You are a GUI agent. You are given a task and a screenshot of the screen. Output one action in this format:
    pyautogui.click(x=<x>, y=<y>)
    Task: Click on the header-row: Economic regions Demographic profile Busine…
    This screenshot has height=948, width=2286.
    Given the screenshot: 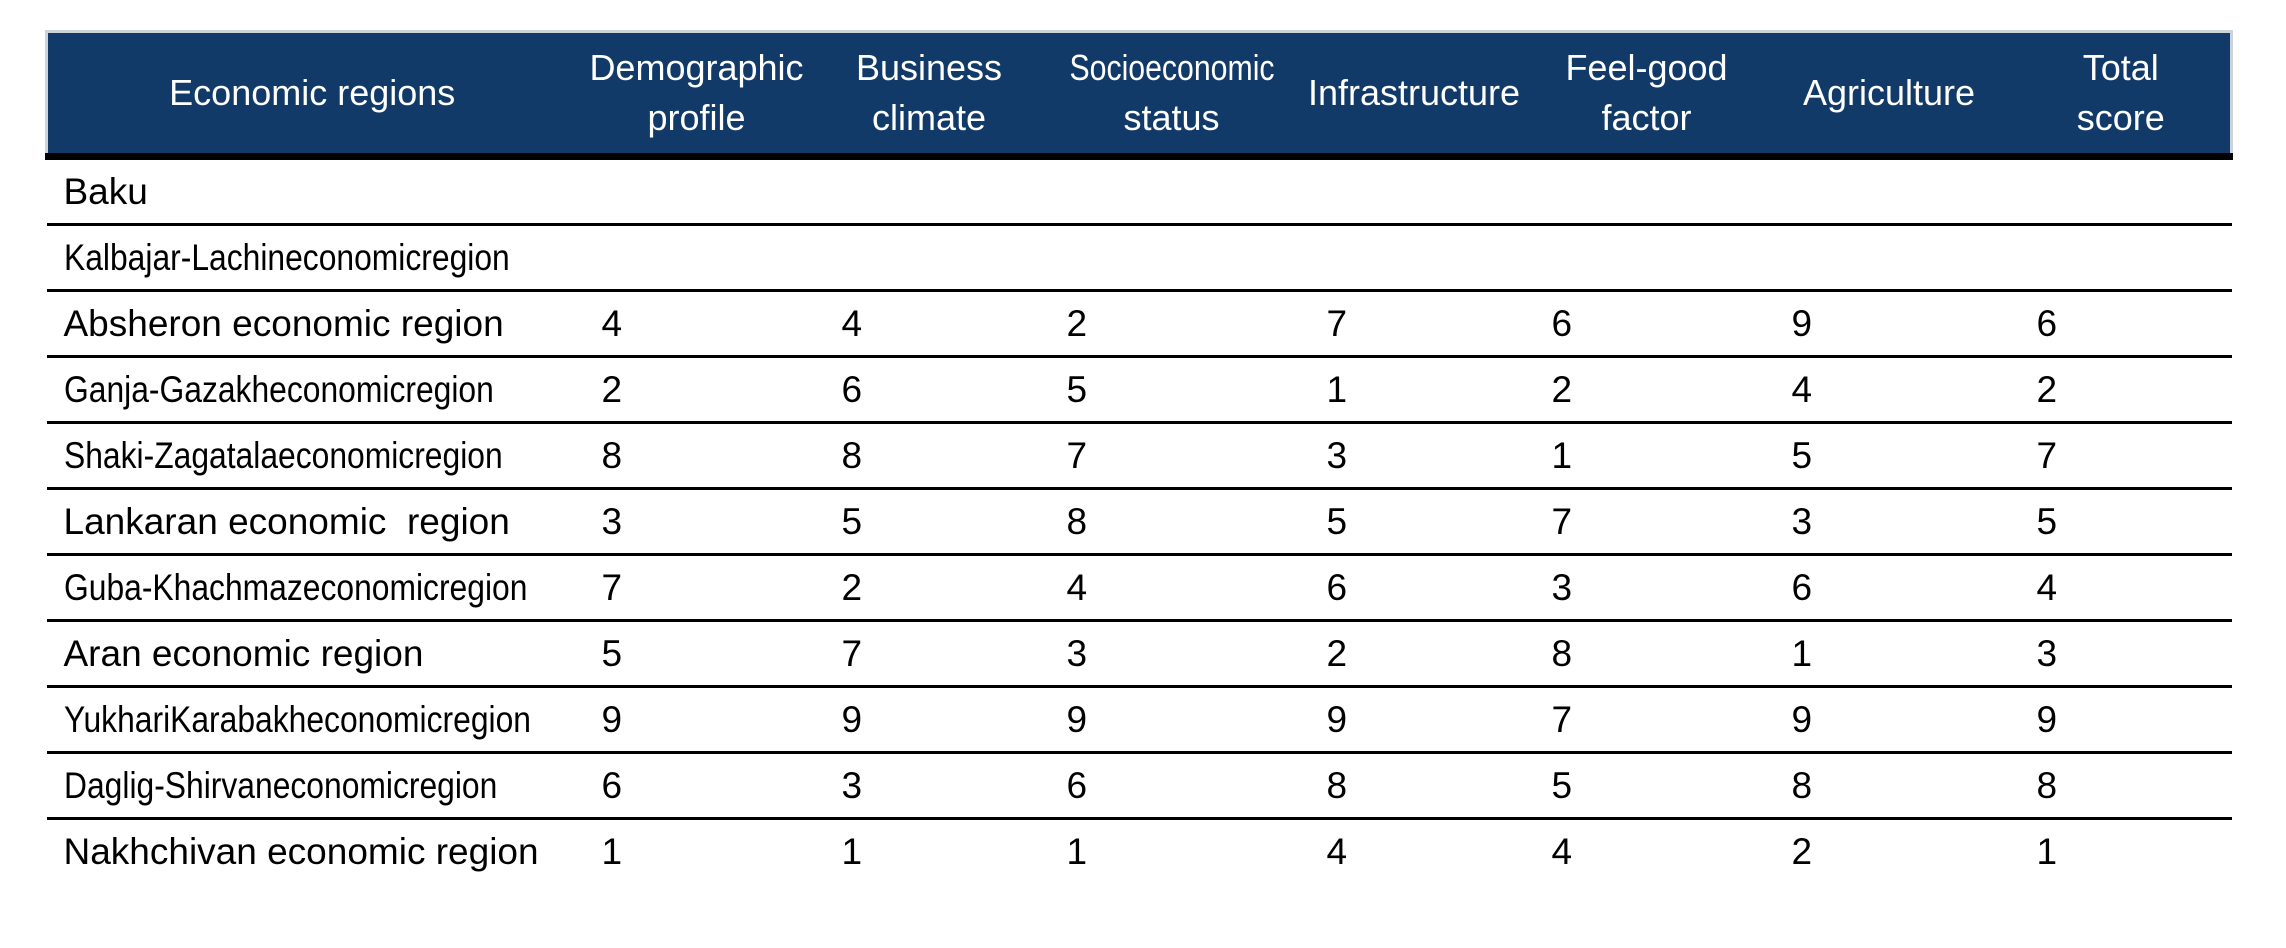 What is the action you would take?
    pyautogui.click(x=1139, y=95)
    